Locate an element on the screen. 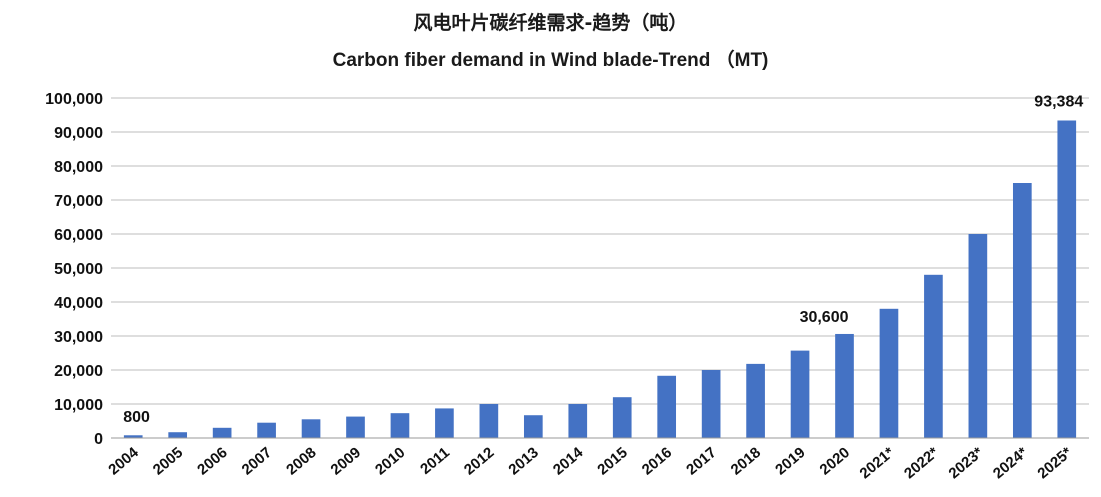 This screenshot has width=1101, height=497. y-tick-label: 40,000 is located at coordinates (78, 303).